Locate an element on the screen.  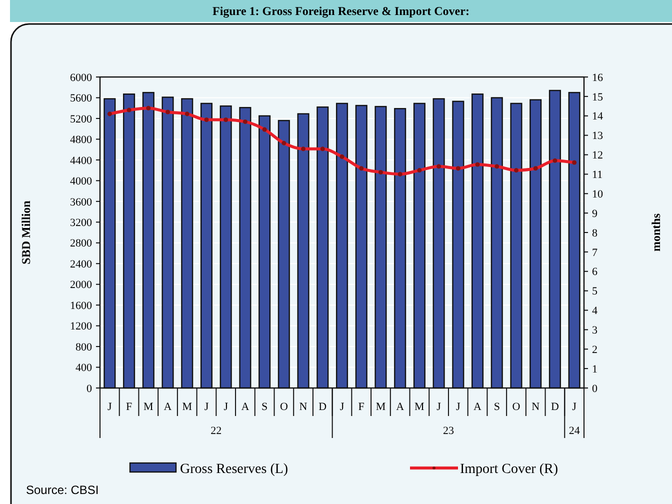
y-tick-label: 3200 is located at coordinates (81, 222).